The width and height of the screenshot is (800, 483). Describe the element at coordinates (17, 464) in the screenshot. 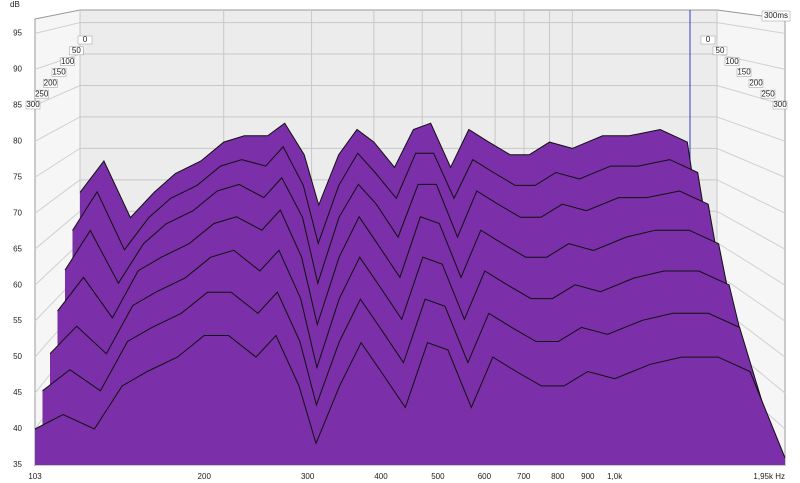

I see `y-tick-label: 35` at that location.